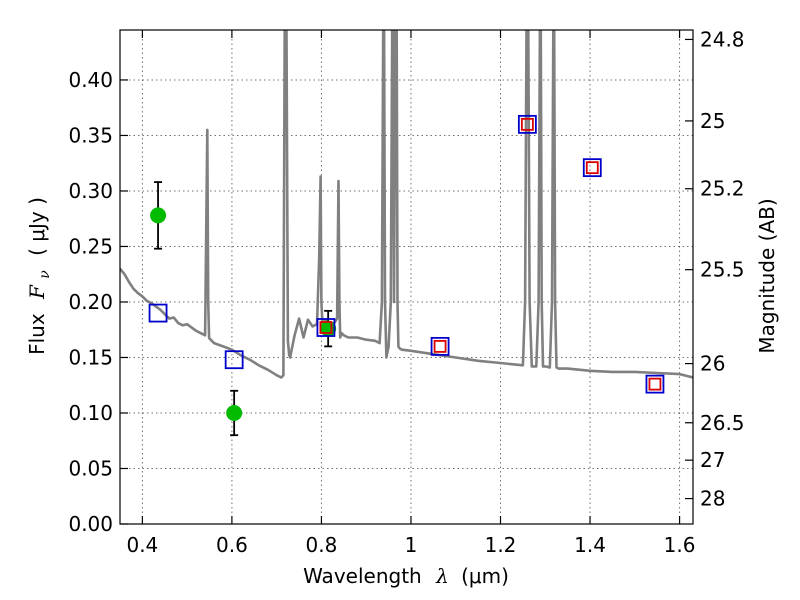  Describe the element at coordinates (485, 576) in the screenshot. I see `x-axis-title-unit: (μm)` at that location.